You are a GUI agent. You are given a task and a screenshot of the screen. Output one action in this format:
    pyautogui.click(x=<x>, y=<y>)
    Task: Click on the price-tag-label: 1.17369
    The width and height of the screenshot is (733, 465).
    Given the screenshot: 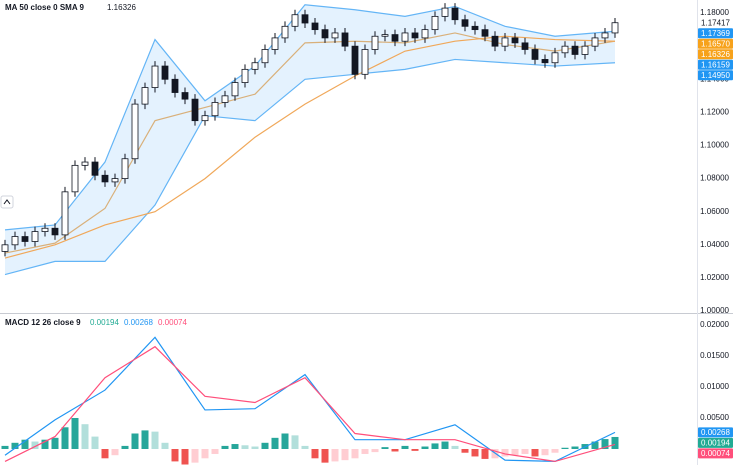 What is the action you would take?
    pyautogui.click(x=715, y=33)
    